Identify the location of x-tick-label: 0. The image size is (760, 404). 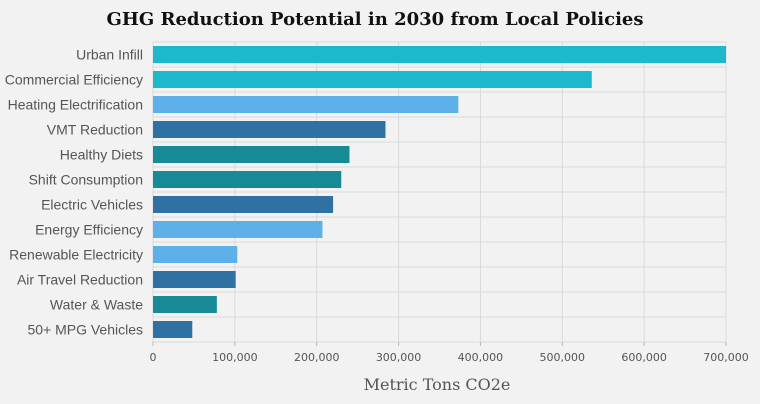
(153, 357).